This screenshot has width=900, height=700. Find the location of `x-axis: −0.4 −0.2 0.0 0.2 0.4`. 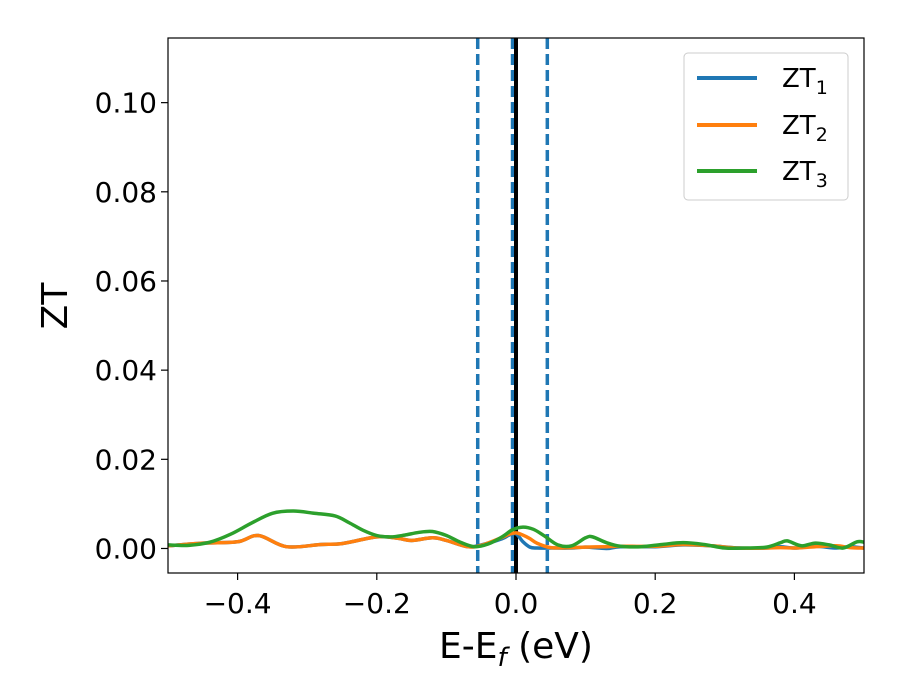

x-axis: −0.4 −0.2 0.0 0.2 0.4 is located at coordinates (510, 596).